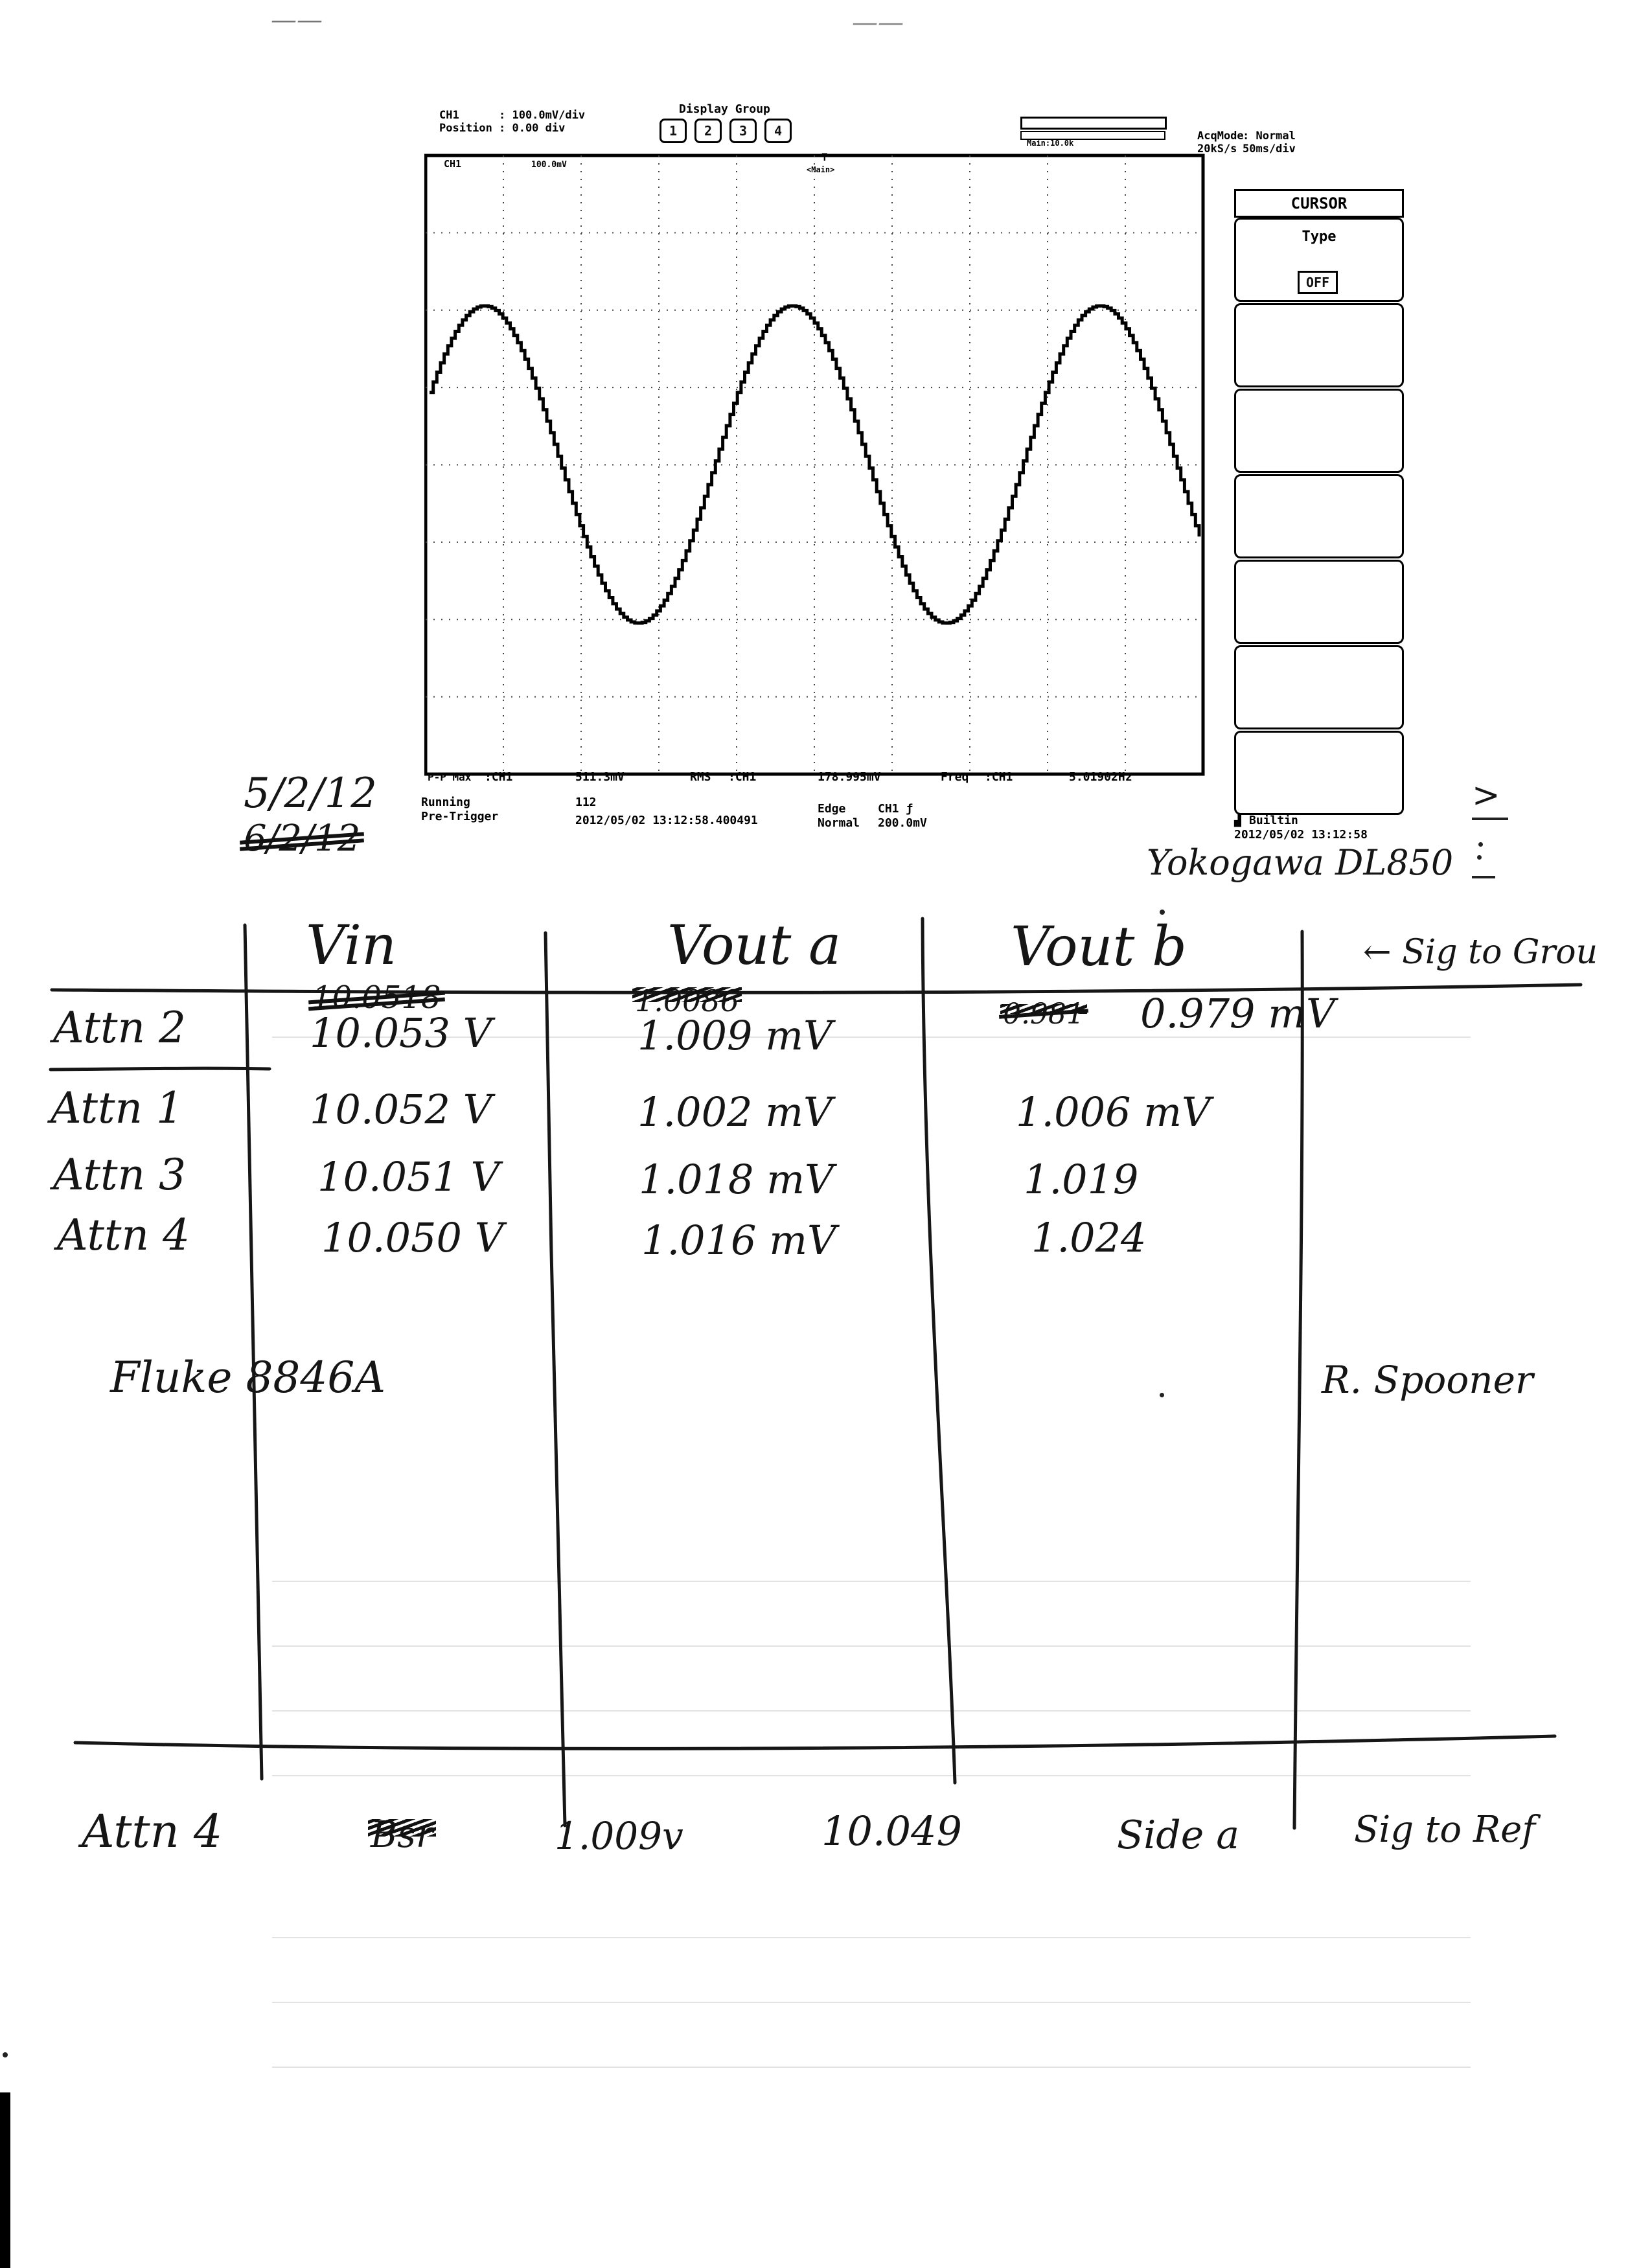 This screenshot has width=1652, height=2268. What do you see at coordinates (120, 1175) in the screenshot?
I see `row-label-attn-3: Attn 3` at bounding box center [120, 1175].